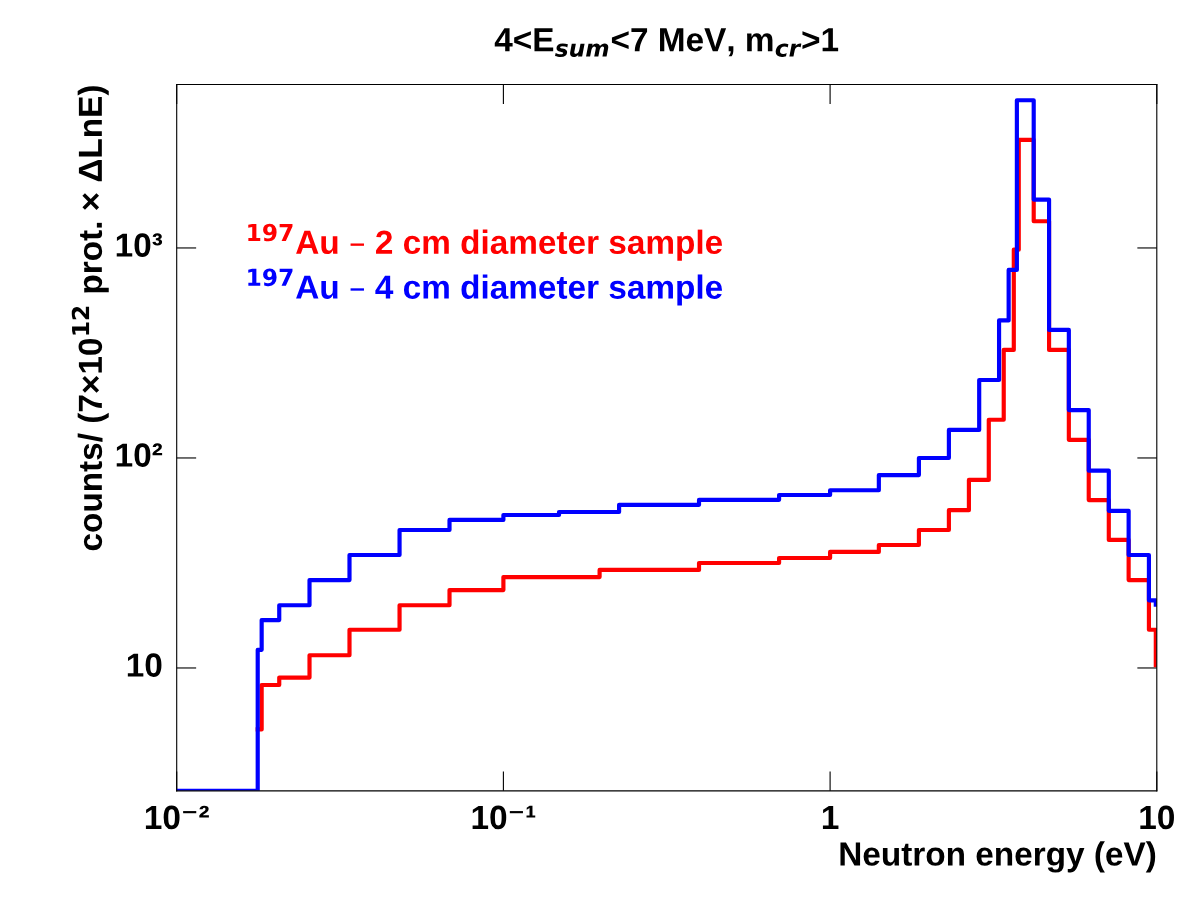 The image size is (1178, 909). I want to click on y-tick-label: 10³, so click(139, 245).